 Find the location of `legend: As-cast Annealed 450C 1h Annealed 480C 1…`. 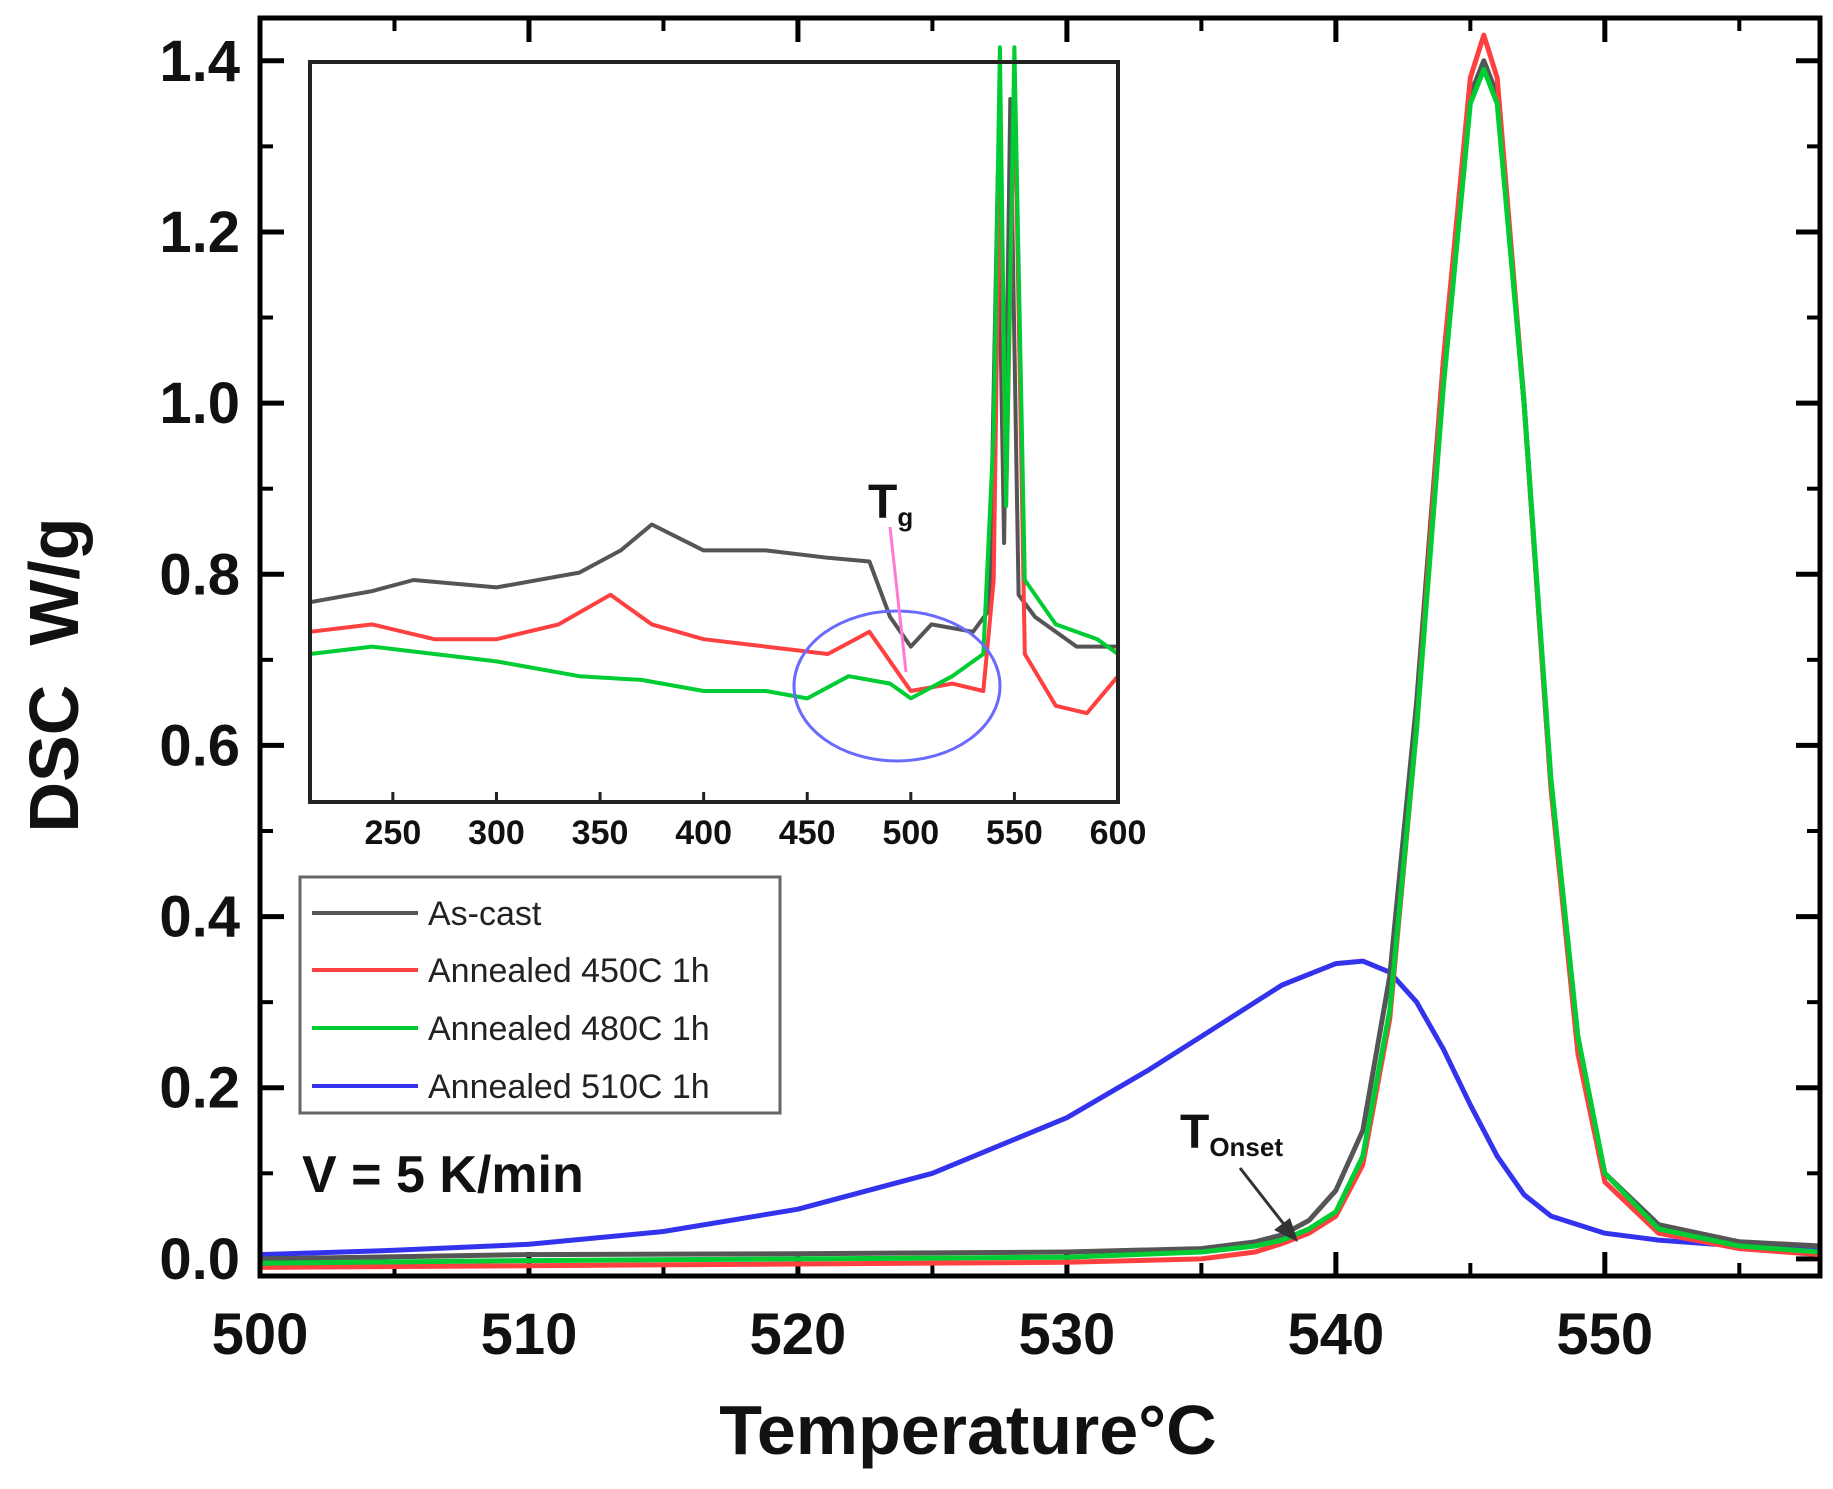

legend: As-cast Annealed 450C 1h Annealed 480C 1… is located at coordinates (540, 995).